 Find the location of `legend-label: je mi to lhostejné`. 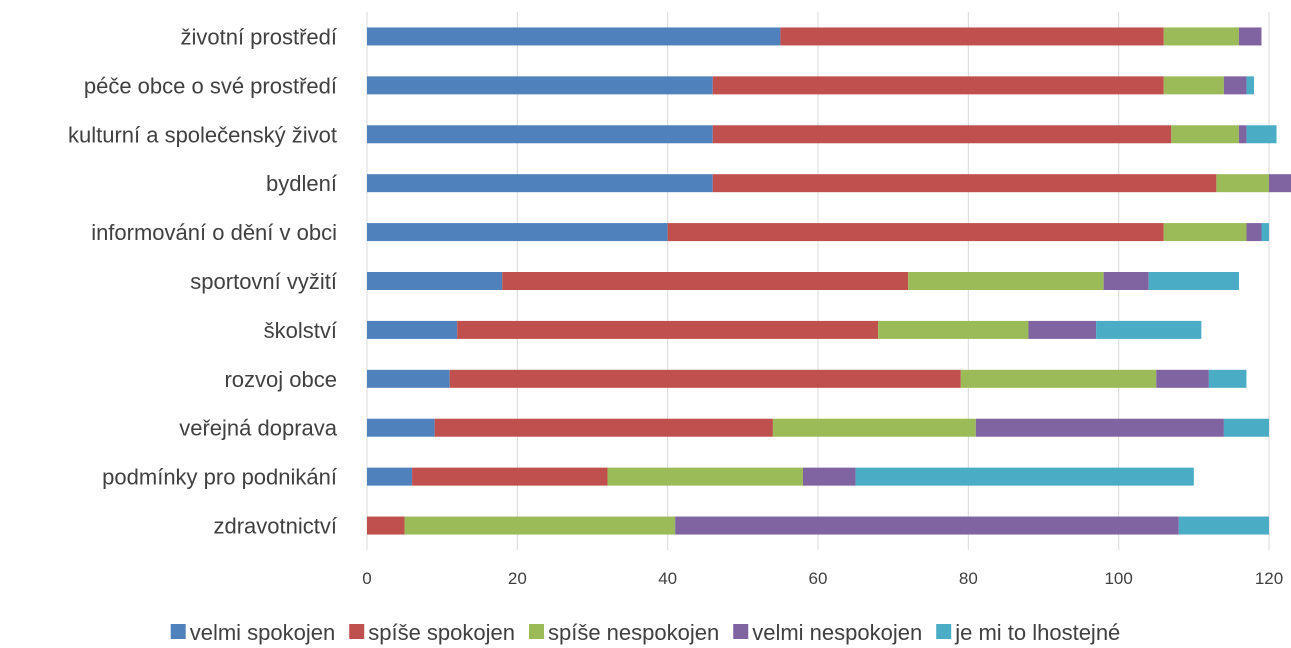

legend-label: je mi to lhostejné is located at coordinates (1037, 632).